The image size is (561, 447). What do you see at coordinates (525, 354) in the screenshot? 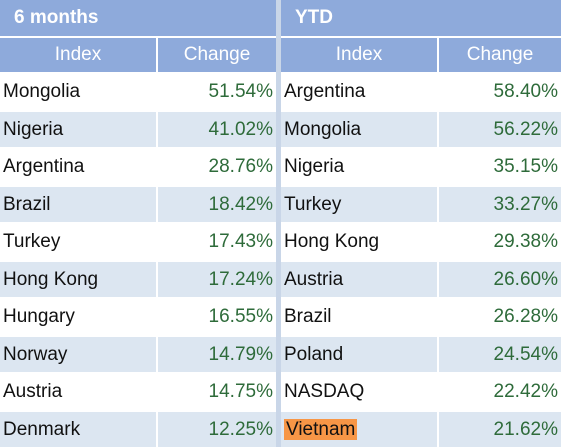
I see `change-cell: 24.54%` at bounding box center [525, 354].